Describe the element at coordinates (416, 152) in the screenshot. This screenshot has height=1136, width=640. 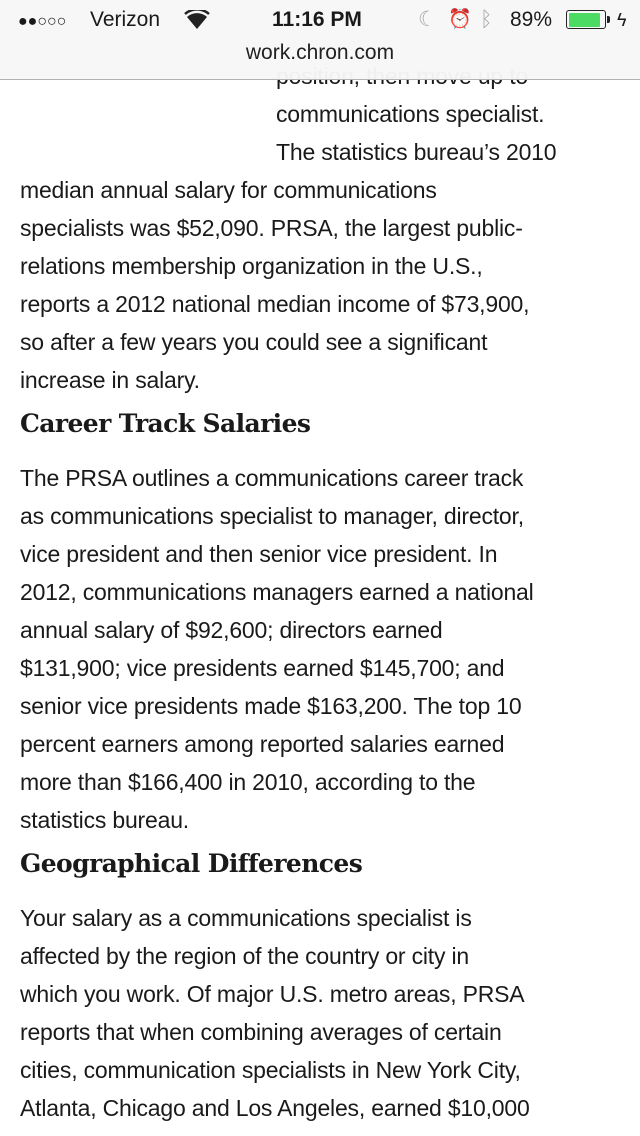
I see `article-text-line: The statistics bureau’s 2010` at that location.